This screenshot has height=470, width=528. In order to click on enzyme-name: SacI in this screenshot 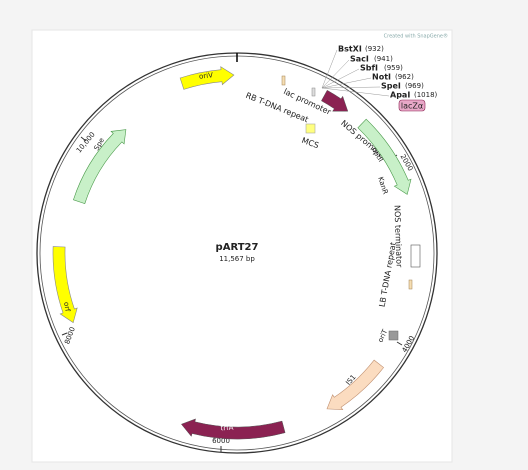, I will do `click(359, 59)`.